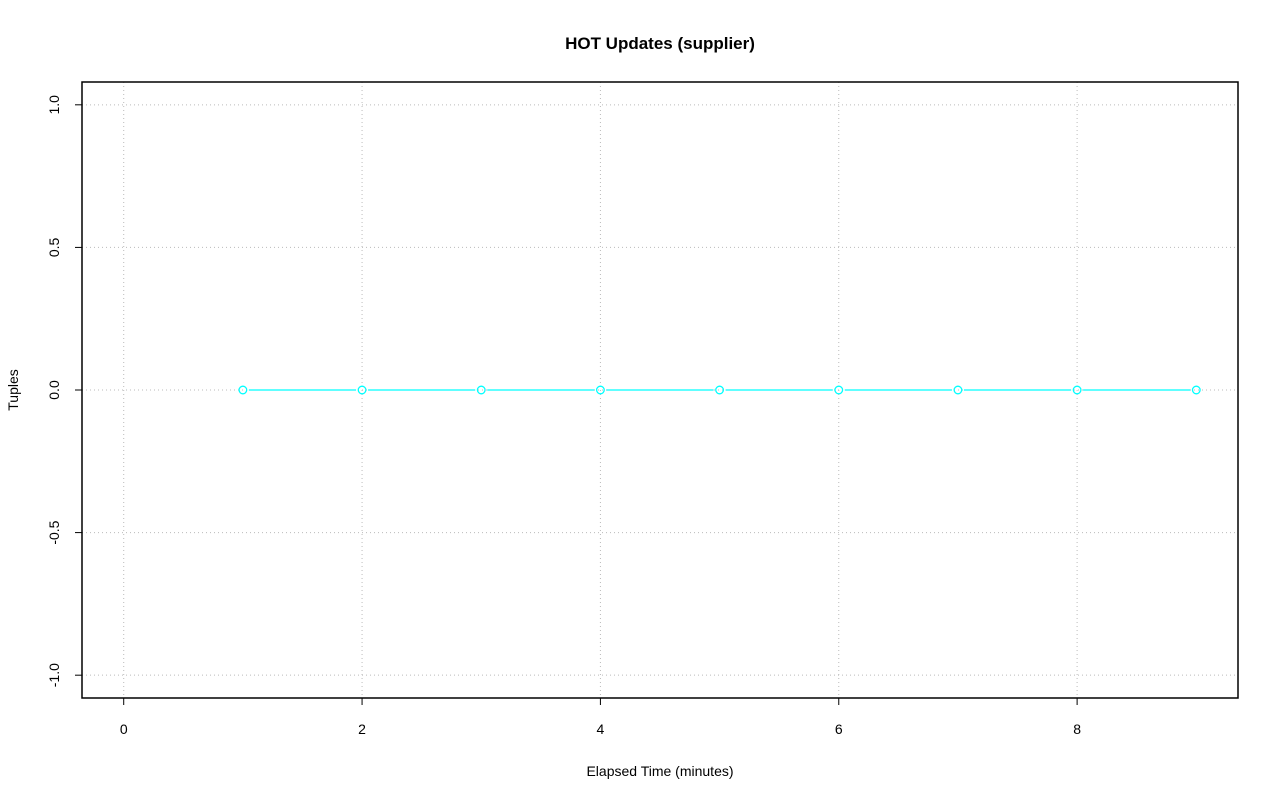 Image resolution: width=1280 pixels, height=806 pixels. I want to click on y-tick-label: 0.0, so click(54, 390).